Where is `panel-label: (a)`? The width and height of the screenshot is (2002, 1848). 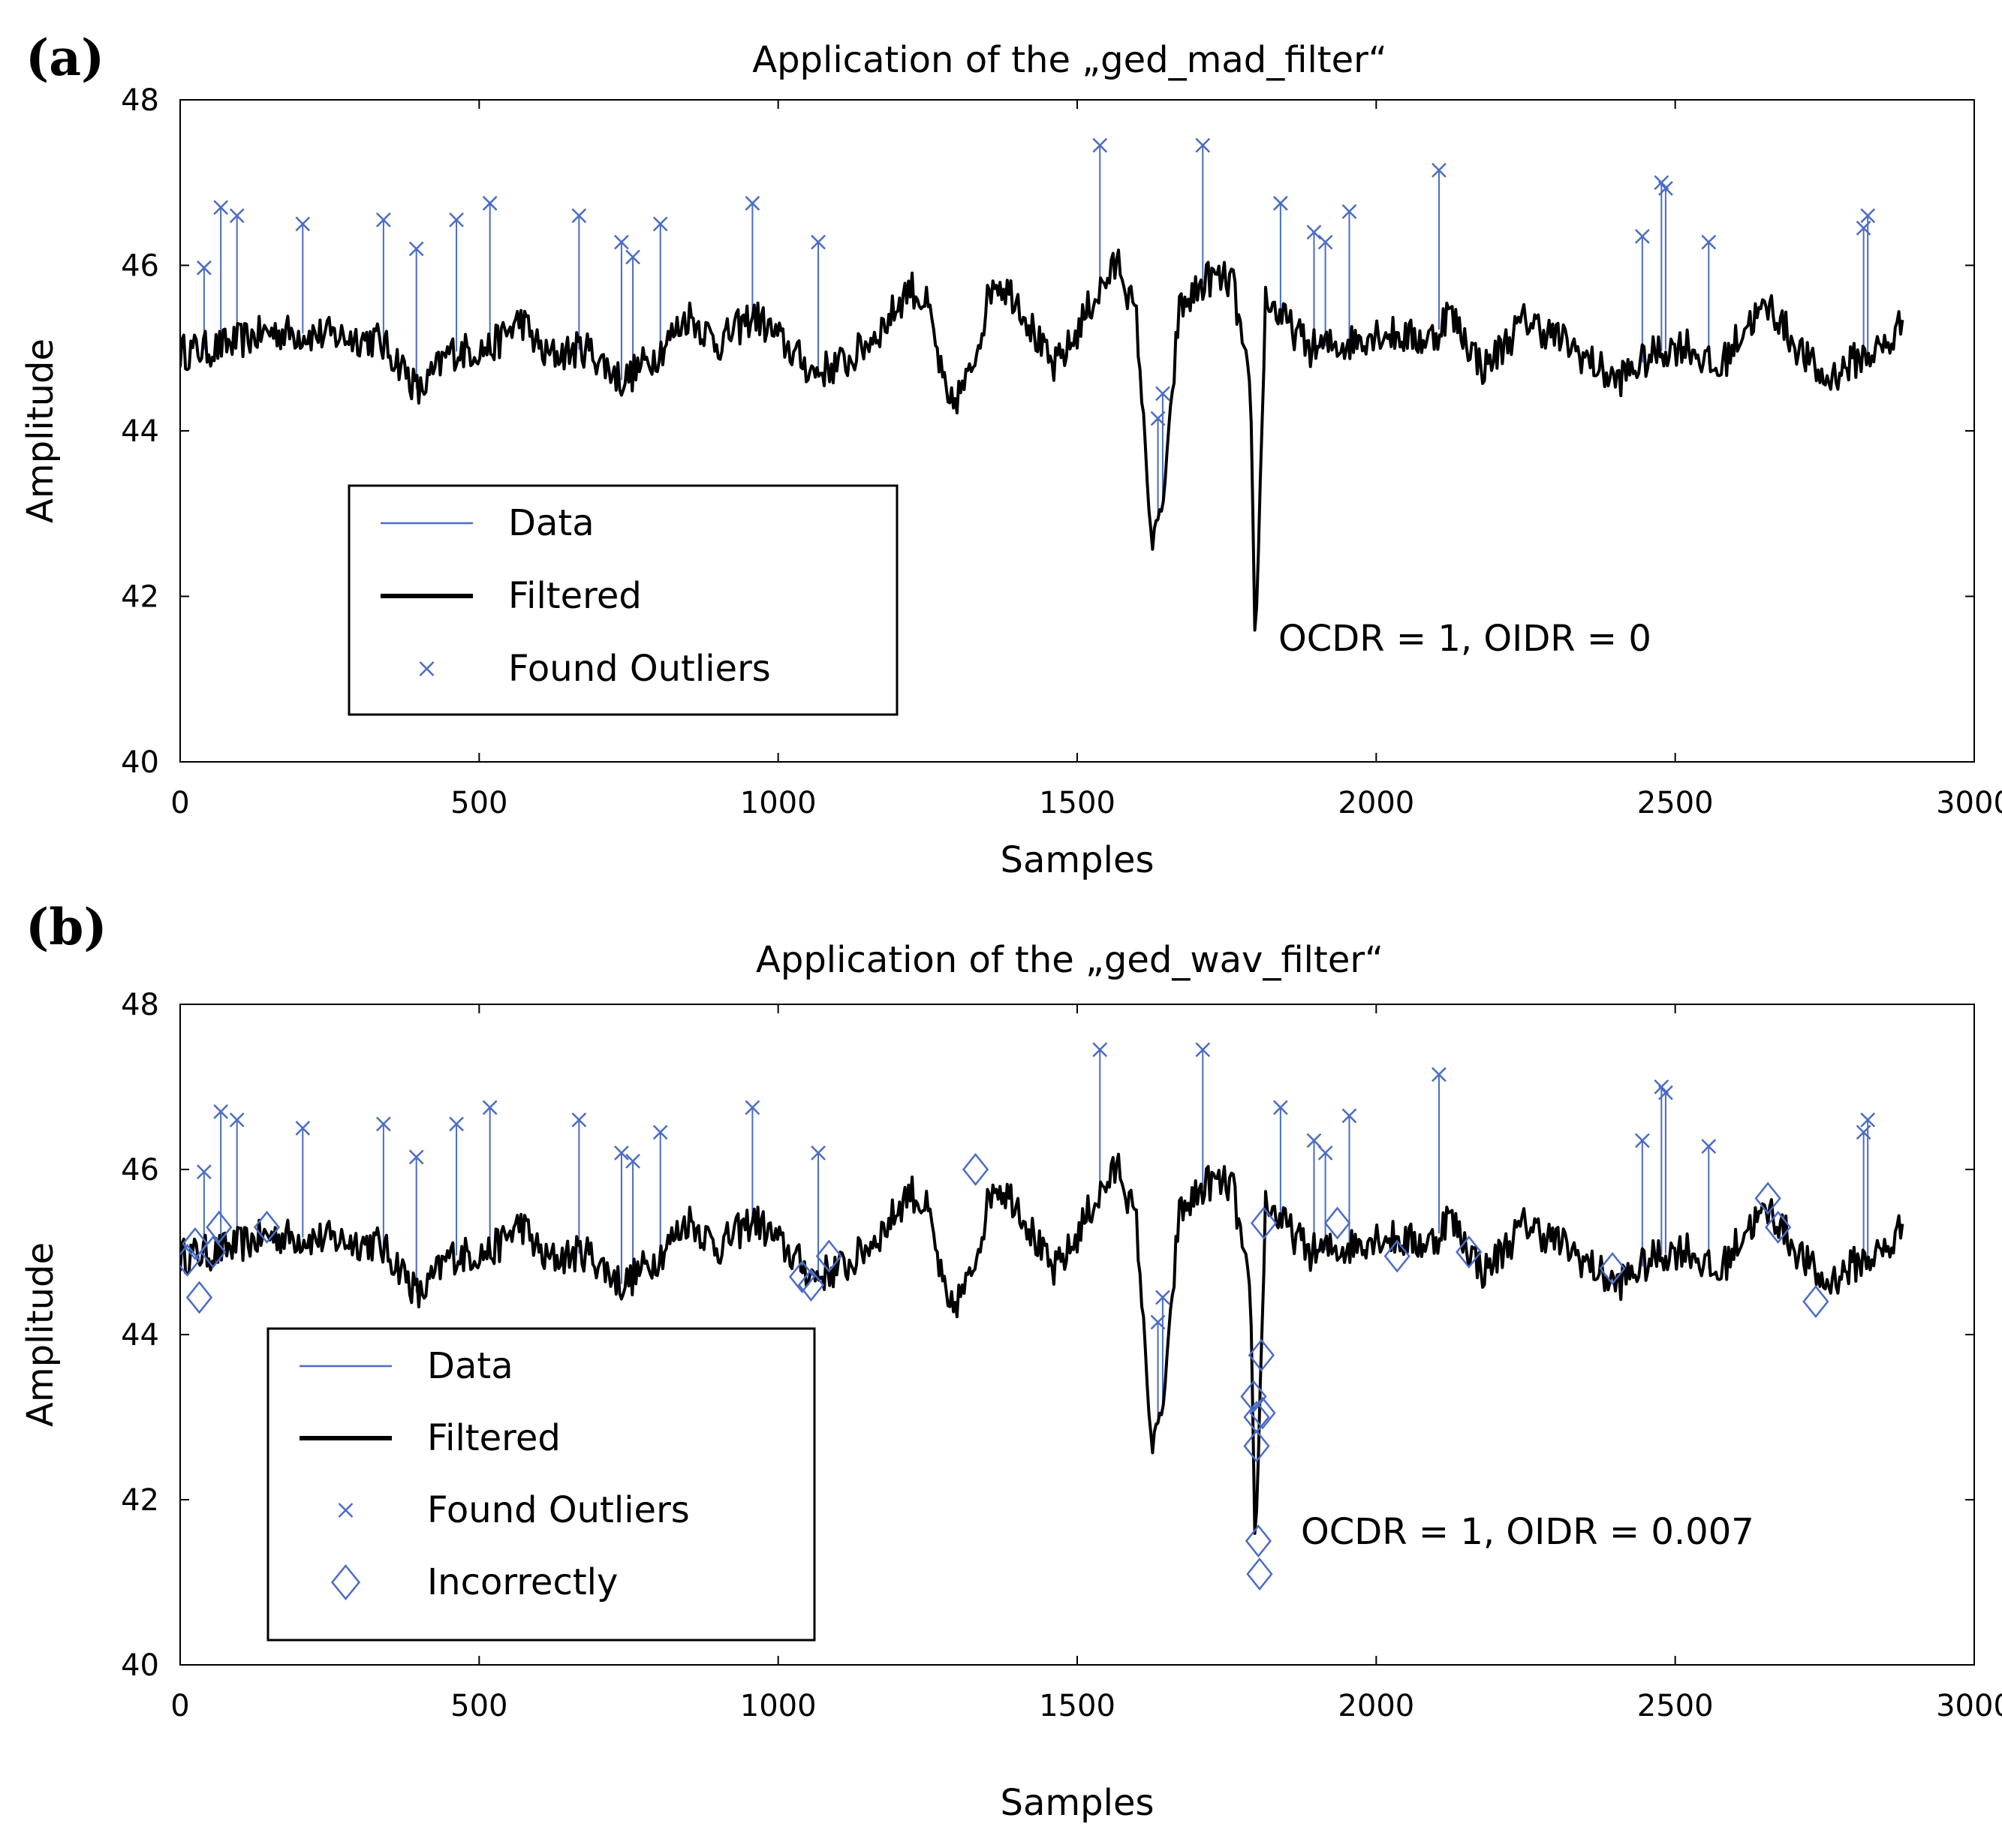
panel-label: (a) is located at coordinates (65, 58).